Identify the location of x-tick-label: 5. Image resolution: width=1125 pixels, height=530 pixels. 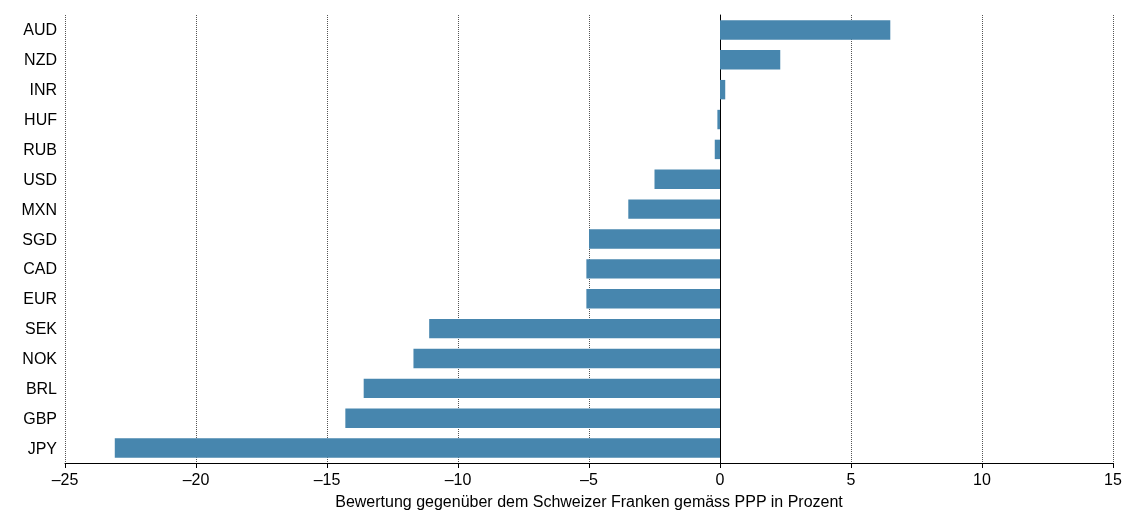
(851, 479).